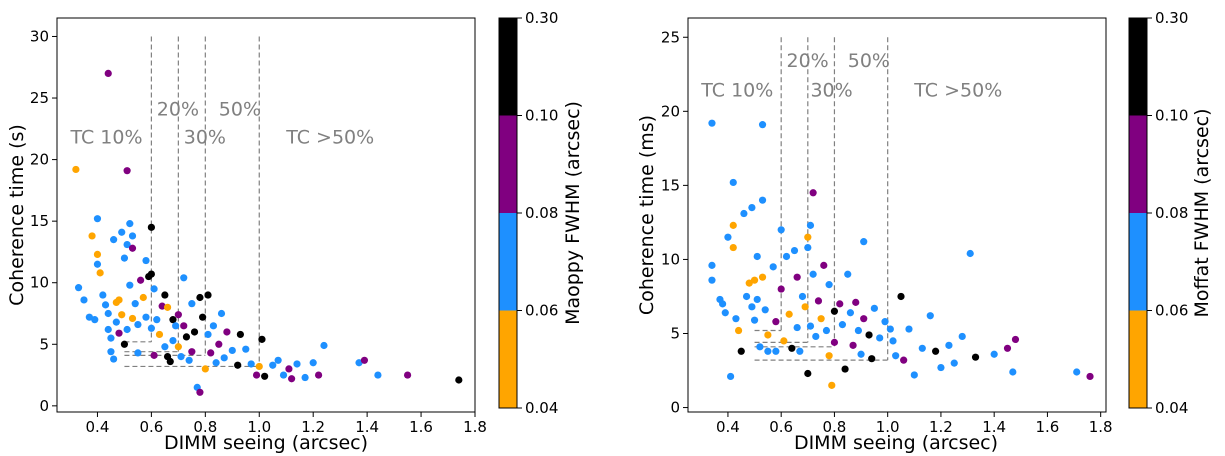 This screenshot has width=1225, height=456. I want to click on right-xtick-label-2: 0.8, so click(835, 427).